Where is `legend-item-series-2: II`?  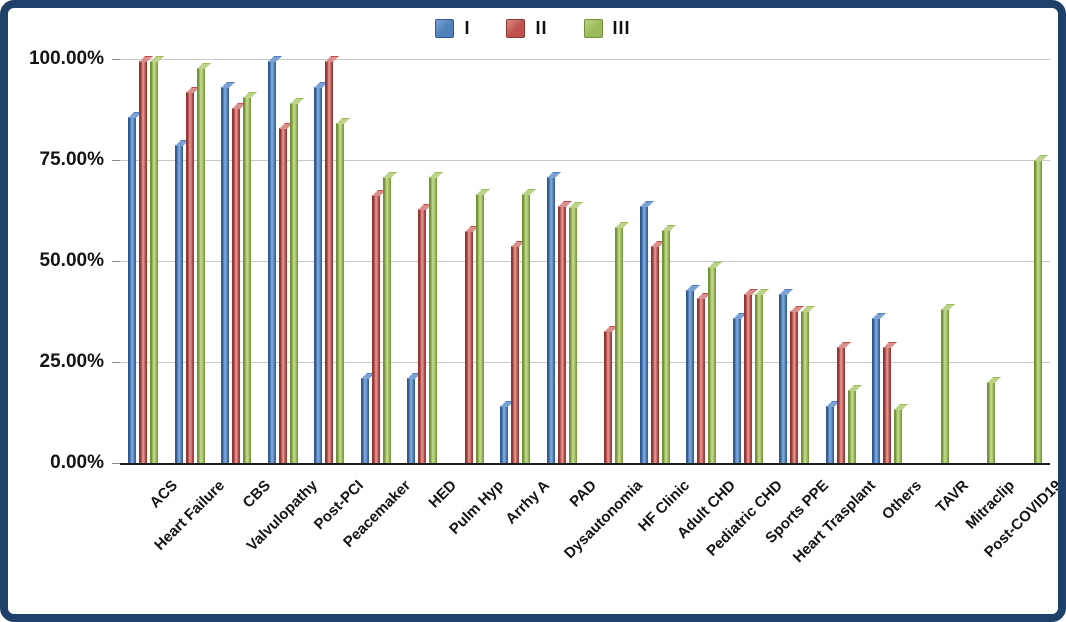 legend-item-series-2: II is located at coordinates (526, 28).